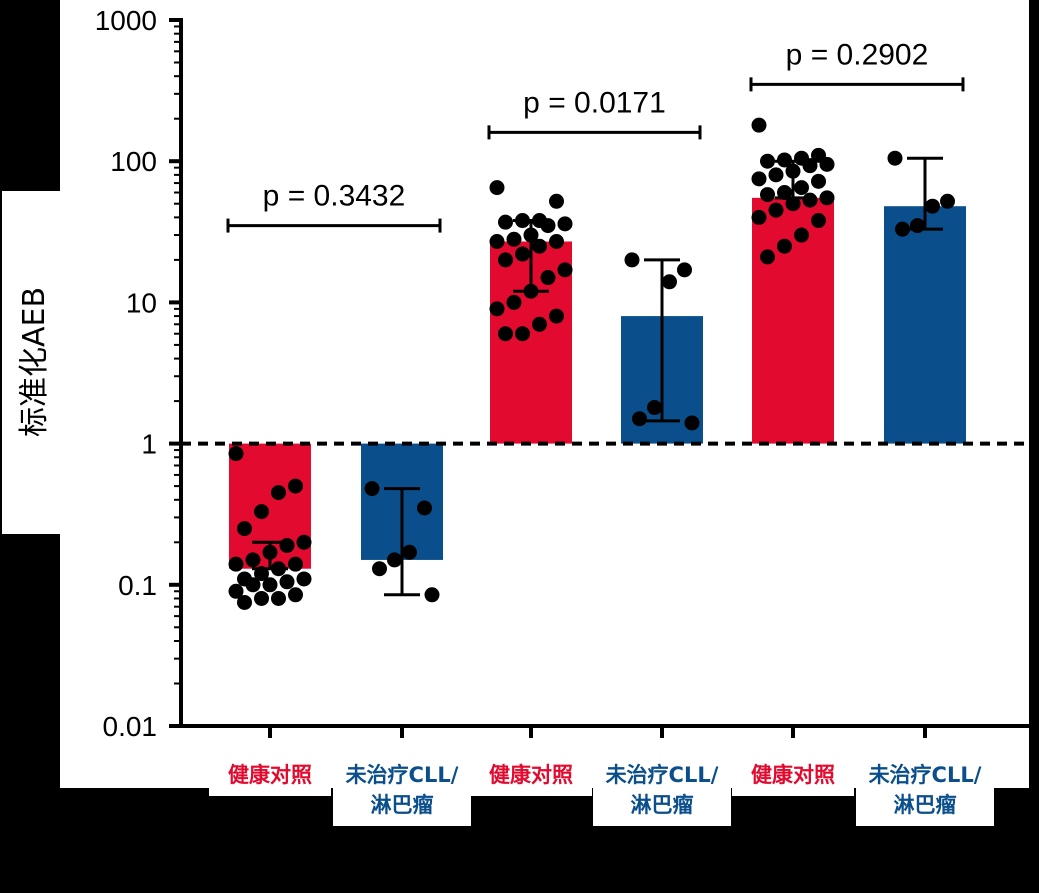 This screenshot has width=1039, height=893. I want to click on x-tick-label-1: 未治疗CLL/淋巴瘤, so click(402, 793).